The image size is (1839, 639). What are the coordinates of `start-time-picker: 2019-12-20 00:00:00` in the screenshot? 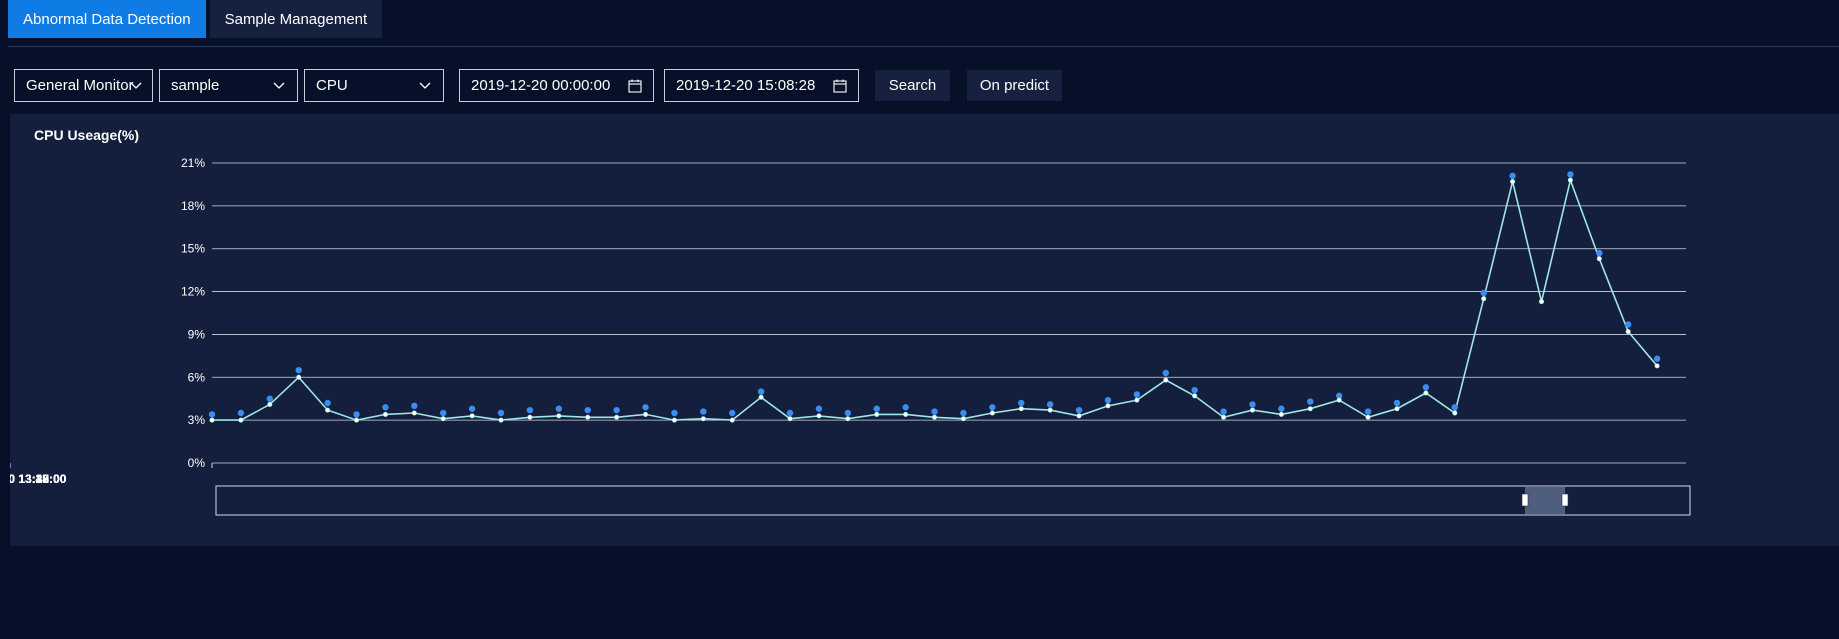 It's located at (556, 85).